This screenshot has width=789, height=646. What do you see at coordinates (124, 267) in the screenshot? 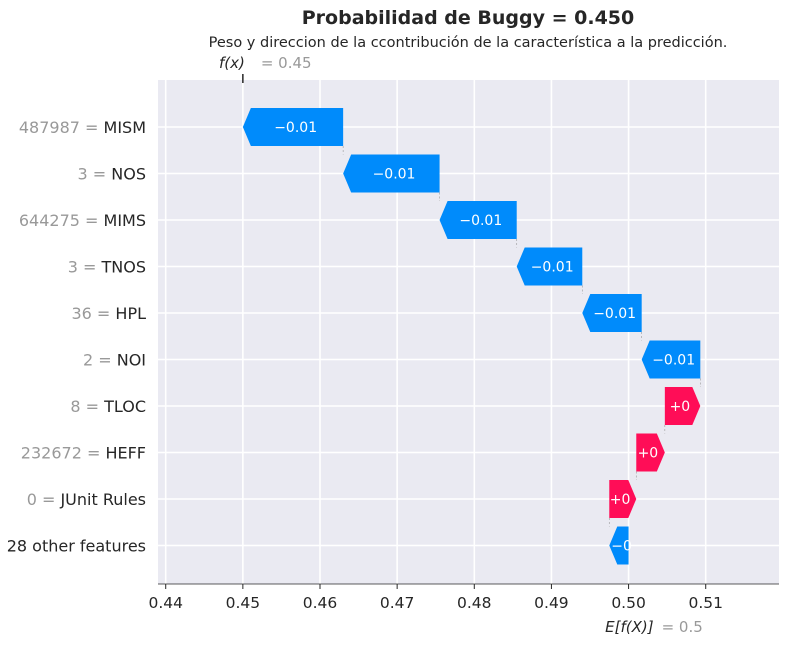
I see `feature-name: TNOS` at bounding box center [124, 267].